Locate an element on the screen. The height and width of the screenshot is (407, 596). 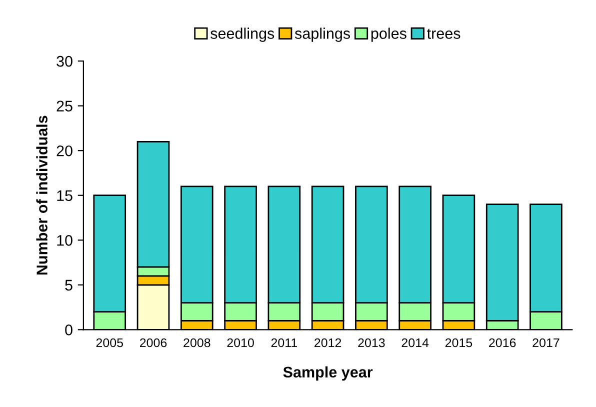
y-tick-label: 0 is located at coordinates (68, 330).